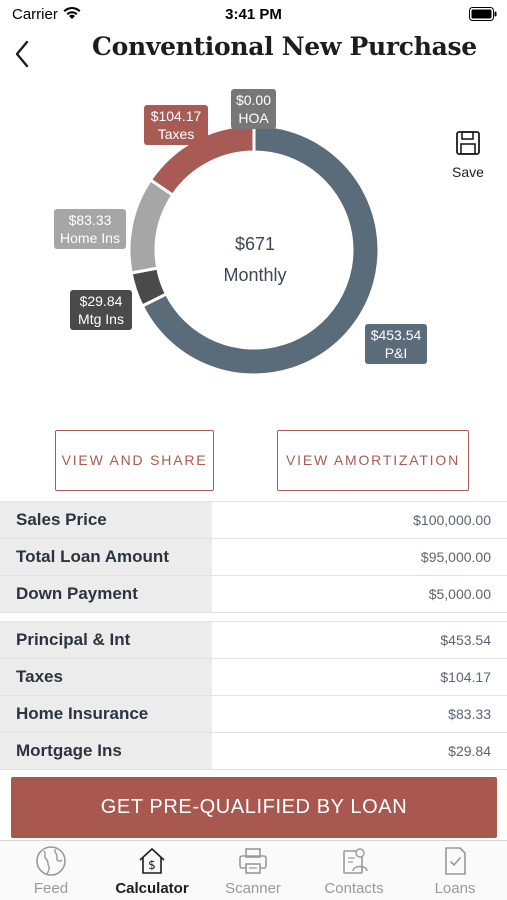  What do you see at coordinates (106, 714) in the screenshot?
I see `row-label: Home Insurance` at bounding box center [106, 714].